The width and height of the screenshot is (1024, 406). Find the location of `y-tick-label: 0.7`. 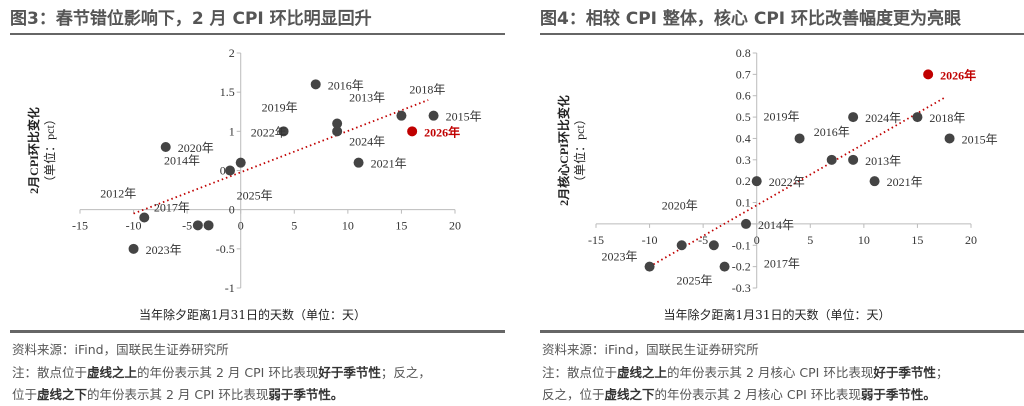

y-tick-label: 0.7 is located at coordinates (743, 74).